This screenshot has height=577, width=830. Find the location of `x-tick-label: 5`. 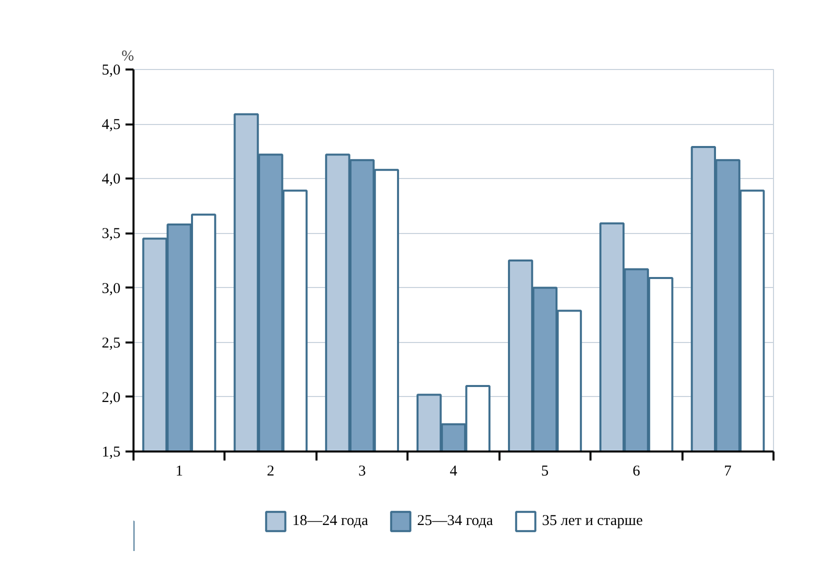

x-tick-label: 5 is located at coordinates (545, 472).